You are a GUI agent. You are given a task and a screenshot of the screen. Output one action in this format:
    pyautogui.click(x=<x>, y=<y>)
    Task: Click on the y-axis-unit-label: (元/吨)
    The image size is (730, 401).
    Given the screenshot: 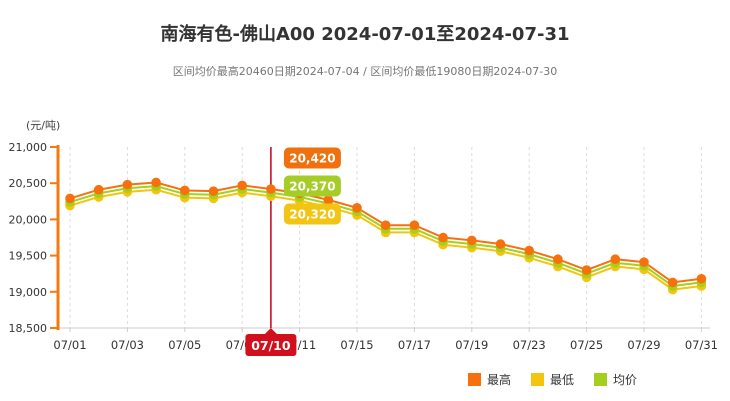 What is the action you would take?
    pyautogui.click(x=43, y=125)
    